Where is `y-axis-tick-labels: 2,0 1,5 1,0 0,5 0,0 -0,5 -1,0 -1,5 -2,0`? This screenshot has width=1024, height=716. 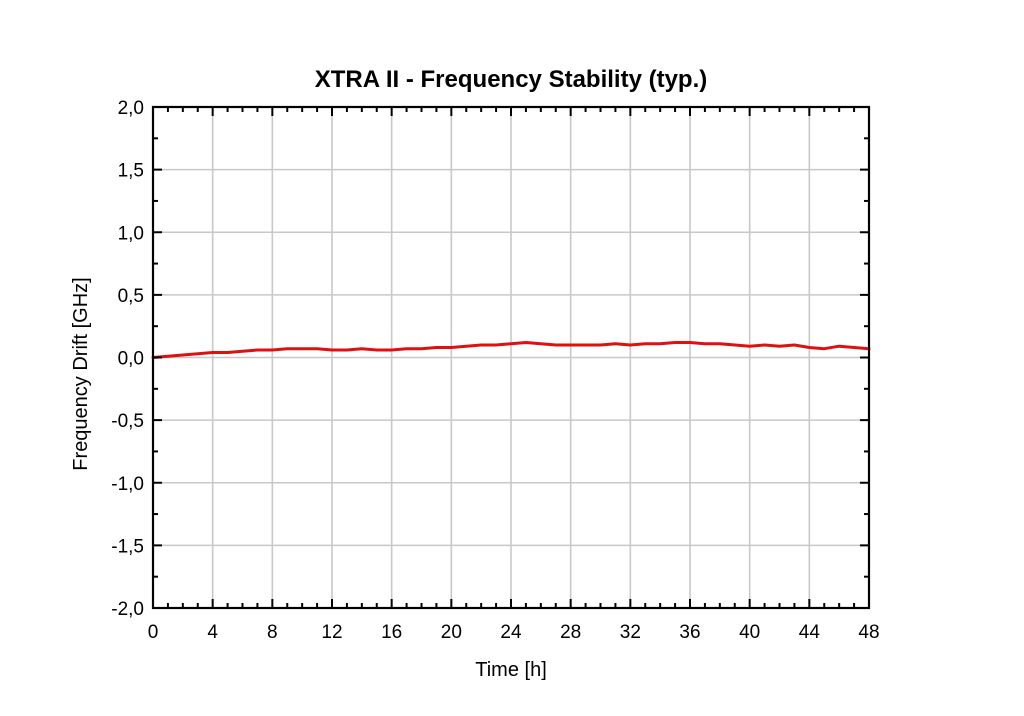 y-axis-tick-labels: 2,0 1,5 1,0 0,5 0,0 -0,5 -1,0 -1,5 -2,0 is located at coordinates (127, 359).